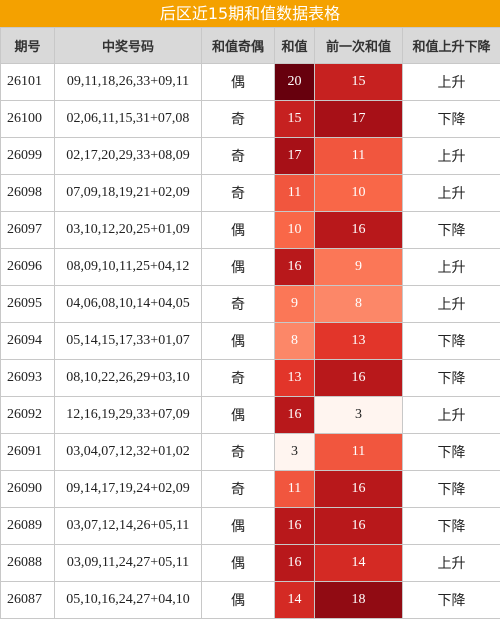 This screenshot has width=500, height=619. What do you see at coordinates (451, 46) in the screenshot?
I see `header-cell: 和值上升下降` at bounding box center [451, 46].